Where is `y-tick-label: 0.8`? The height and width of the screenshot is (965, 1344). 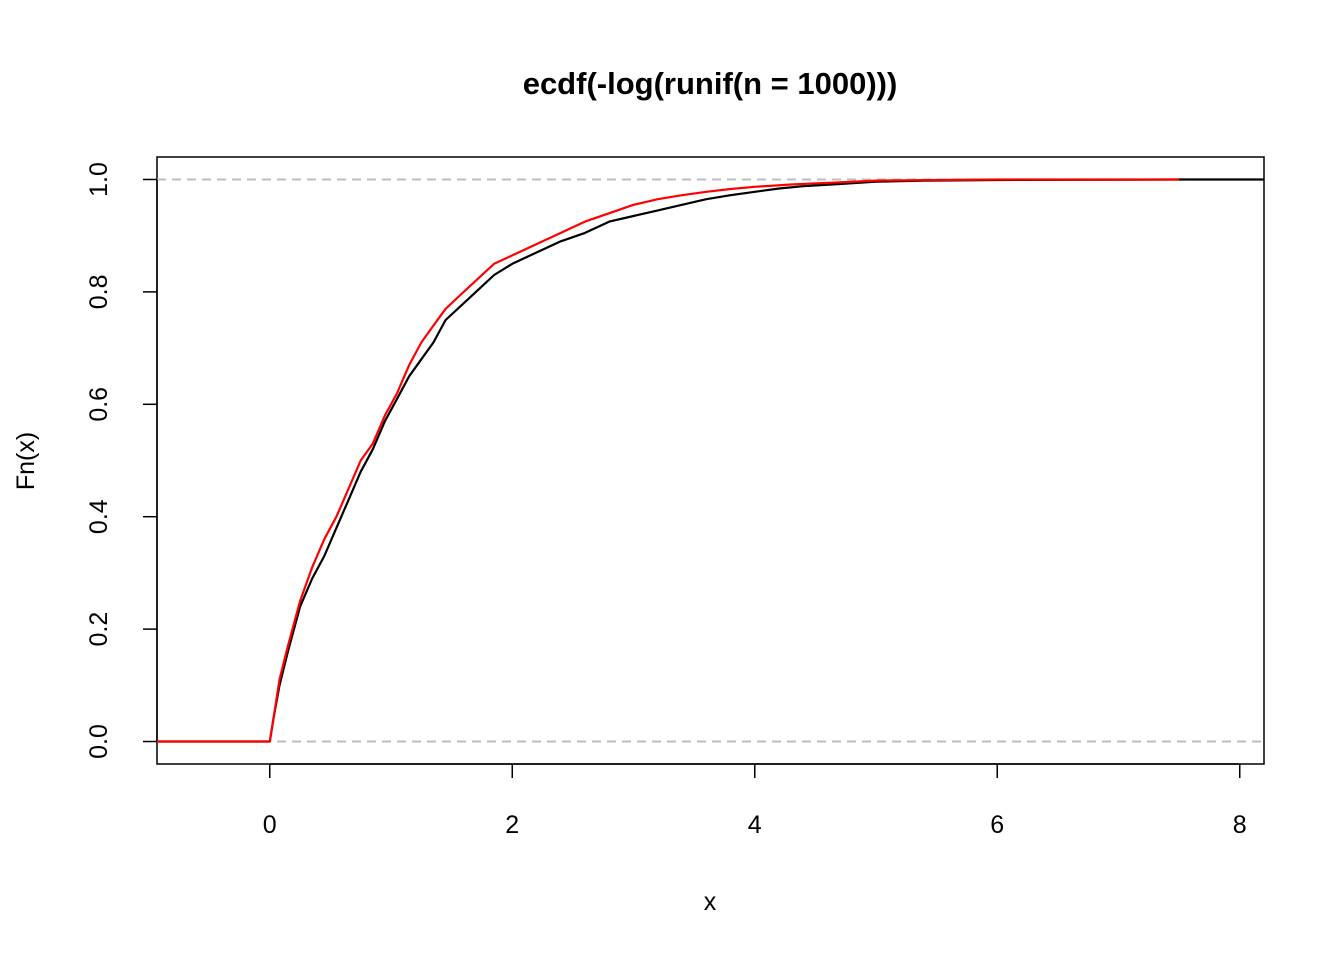 y-tick-label: 0.8 is located at coordinates (99, 292).